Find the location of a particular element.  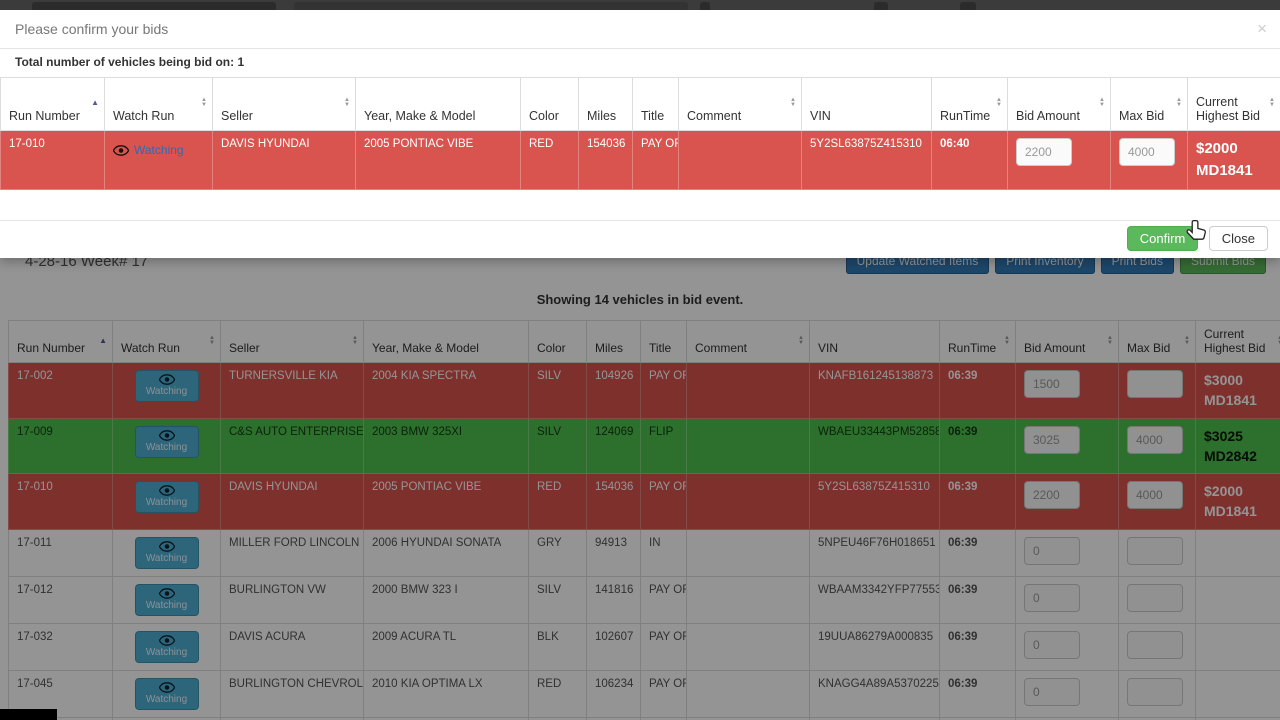

cell-seller: TURNERSVILLE KIA is located at coordinates (292, 390).